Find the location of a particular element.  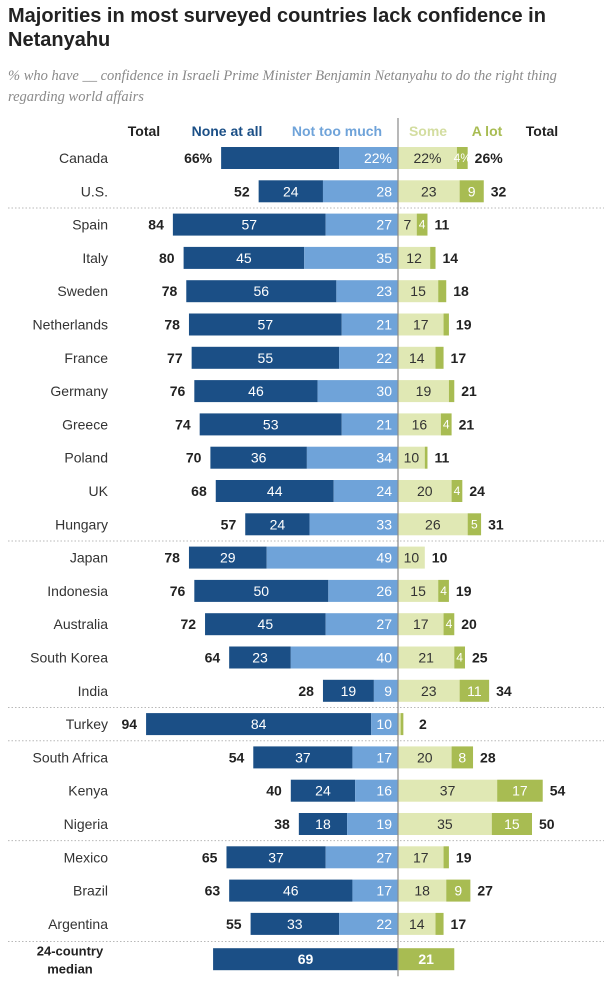

value-label-not-too-much: 21 is located at coordinates (384, 424).